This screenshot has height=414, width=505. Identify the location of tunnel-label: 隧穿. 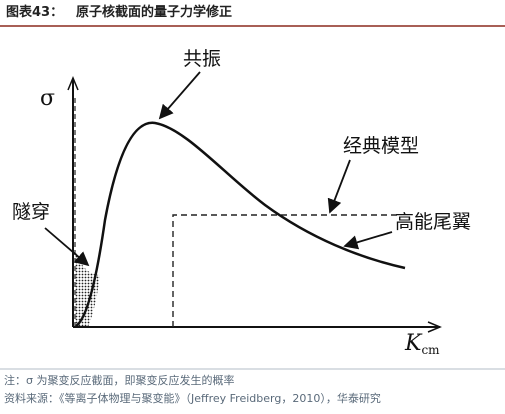
(31, 212).